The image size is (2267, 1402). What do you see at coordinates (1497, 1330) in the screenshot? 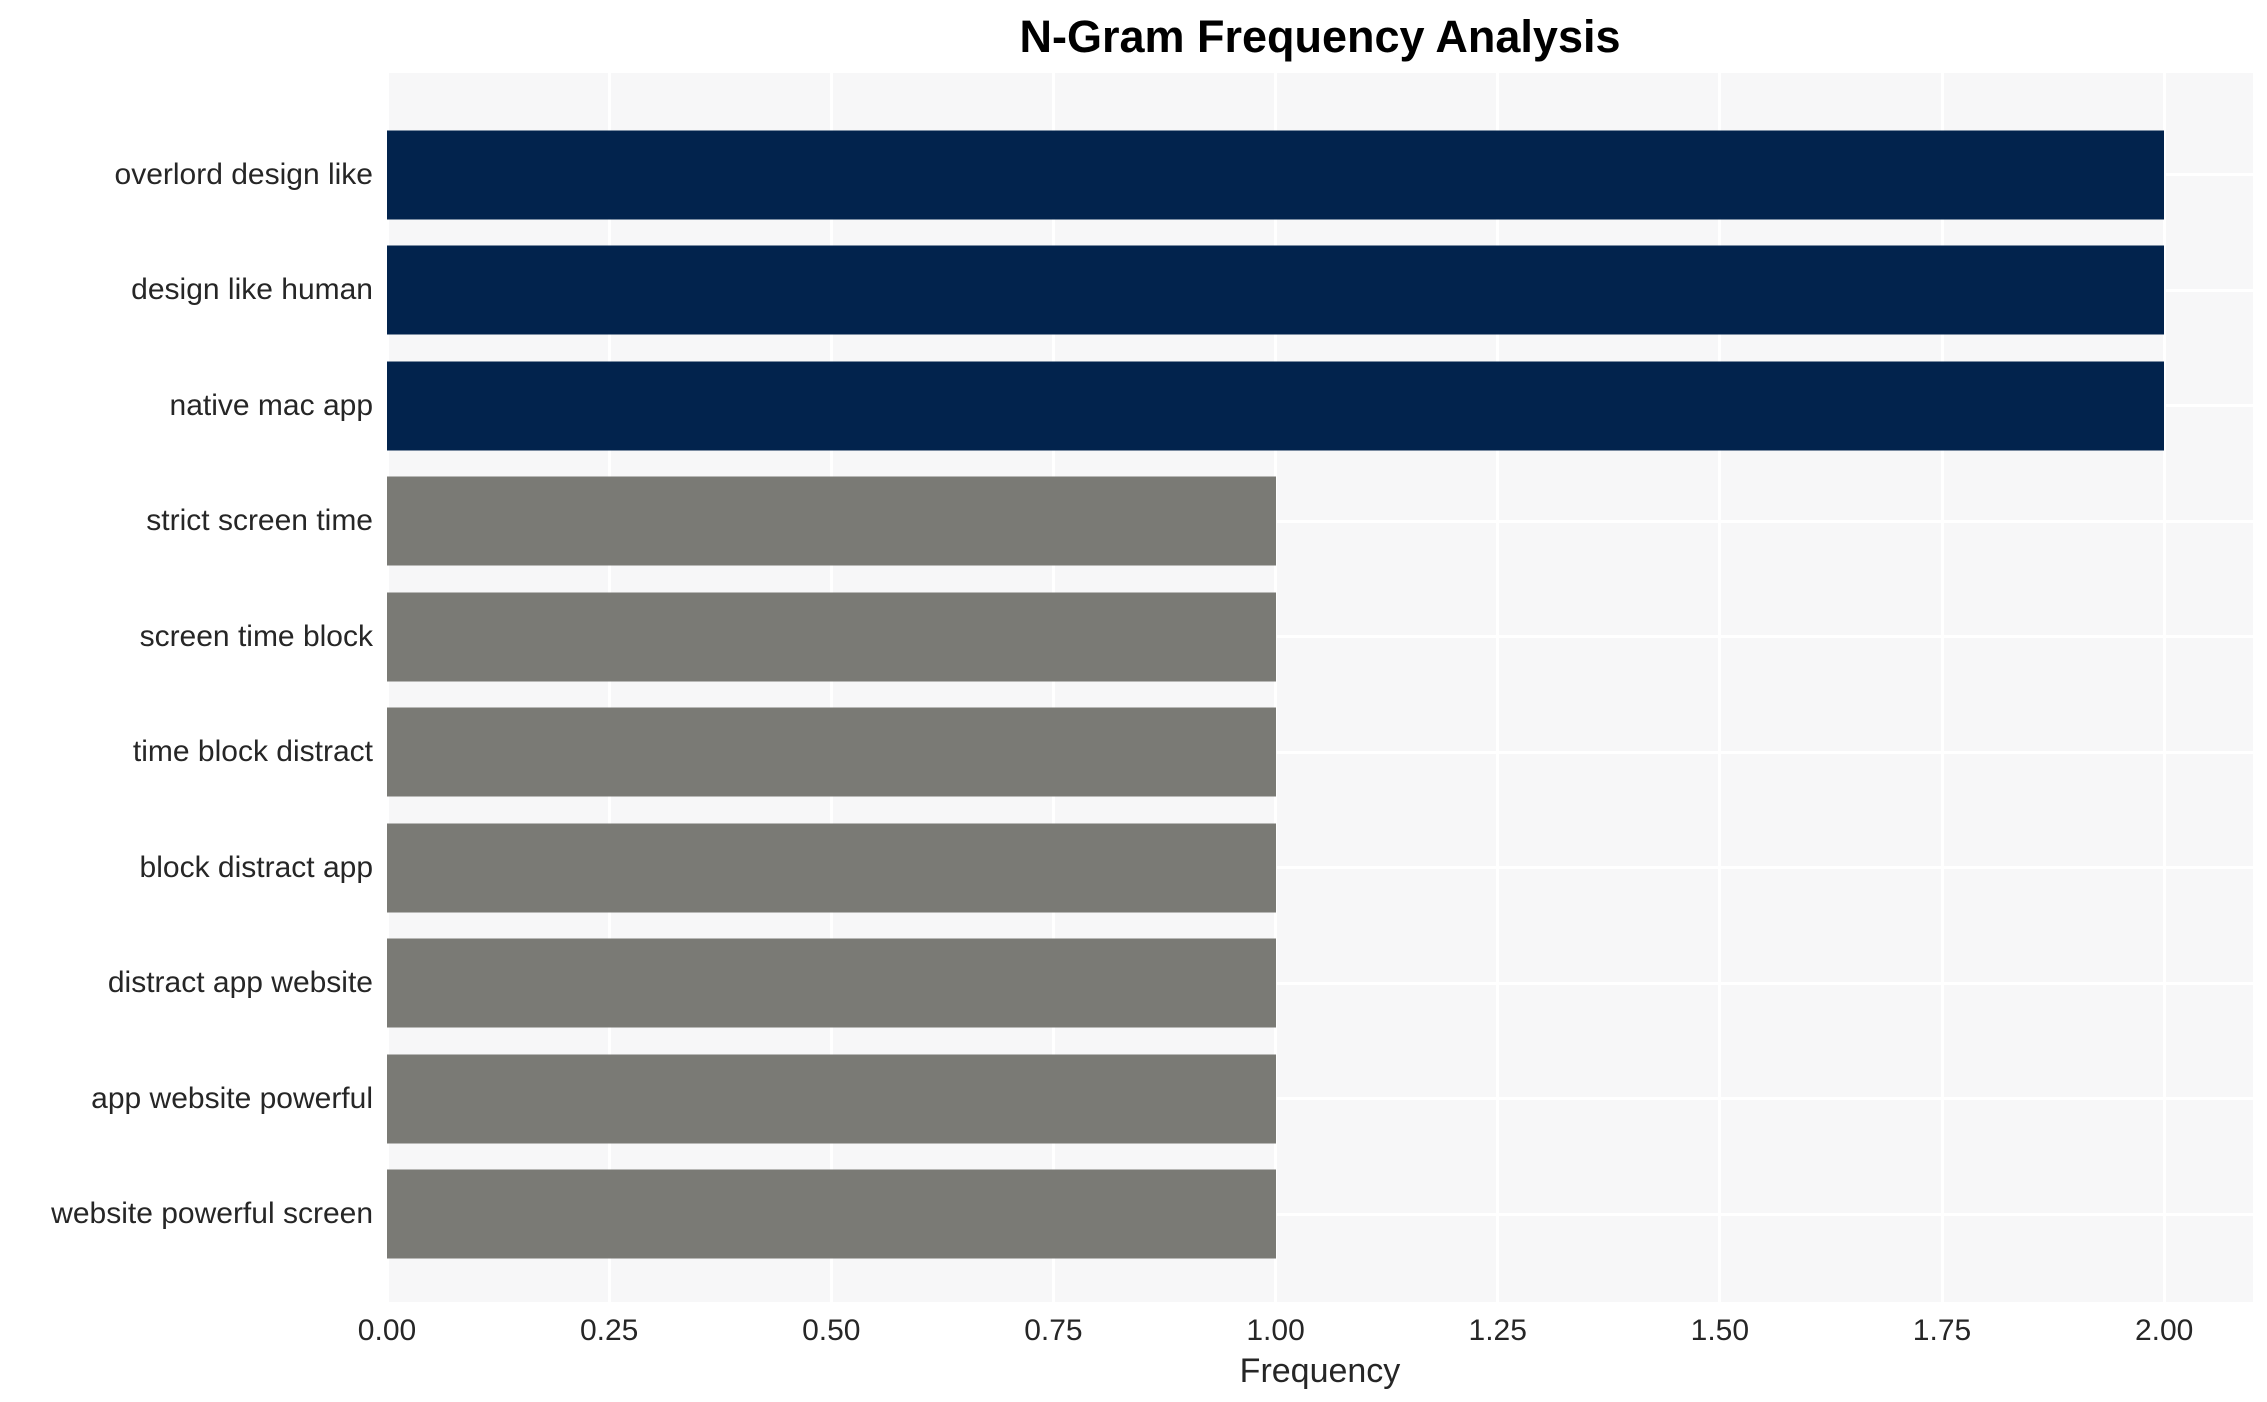
I see `x-tick-label: 1.25` at bounding box center [1497, 1330].